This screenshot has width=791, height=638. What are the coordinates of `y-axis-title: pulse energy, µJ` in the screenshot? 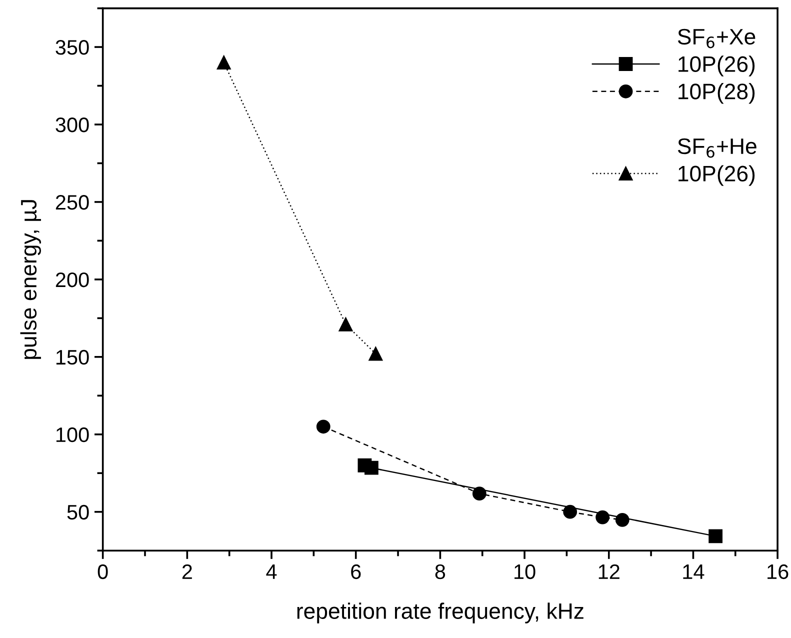 It's located at (30, 279).